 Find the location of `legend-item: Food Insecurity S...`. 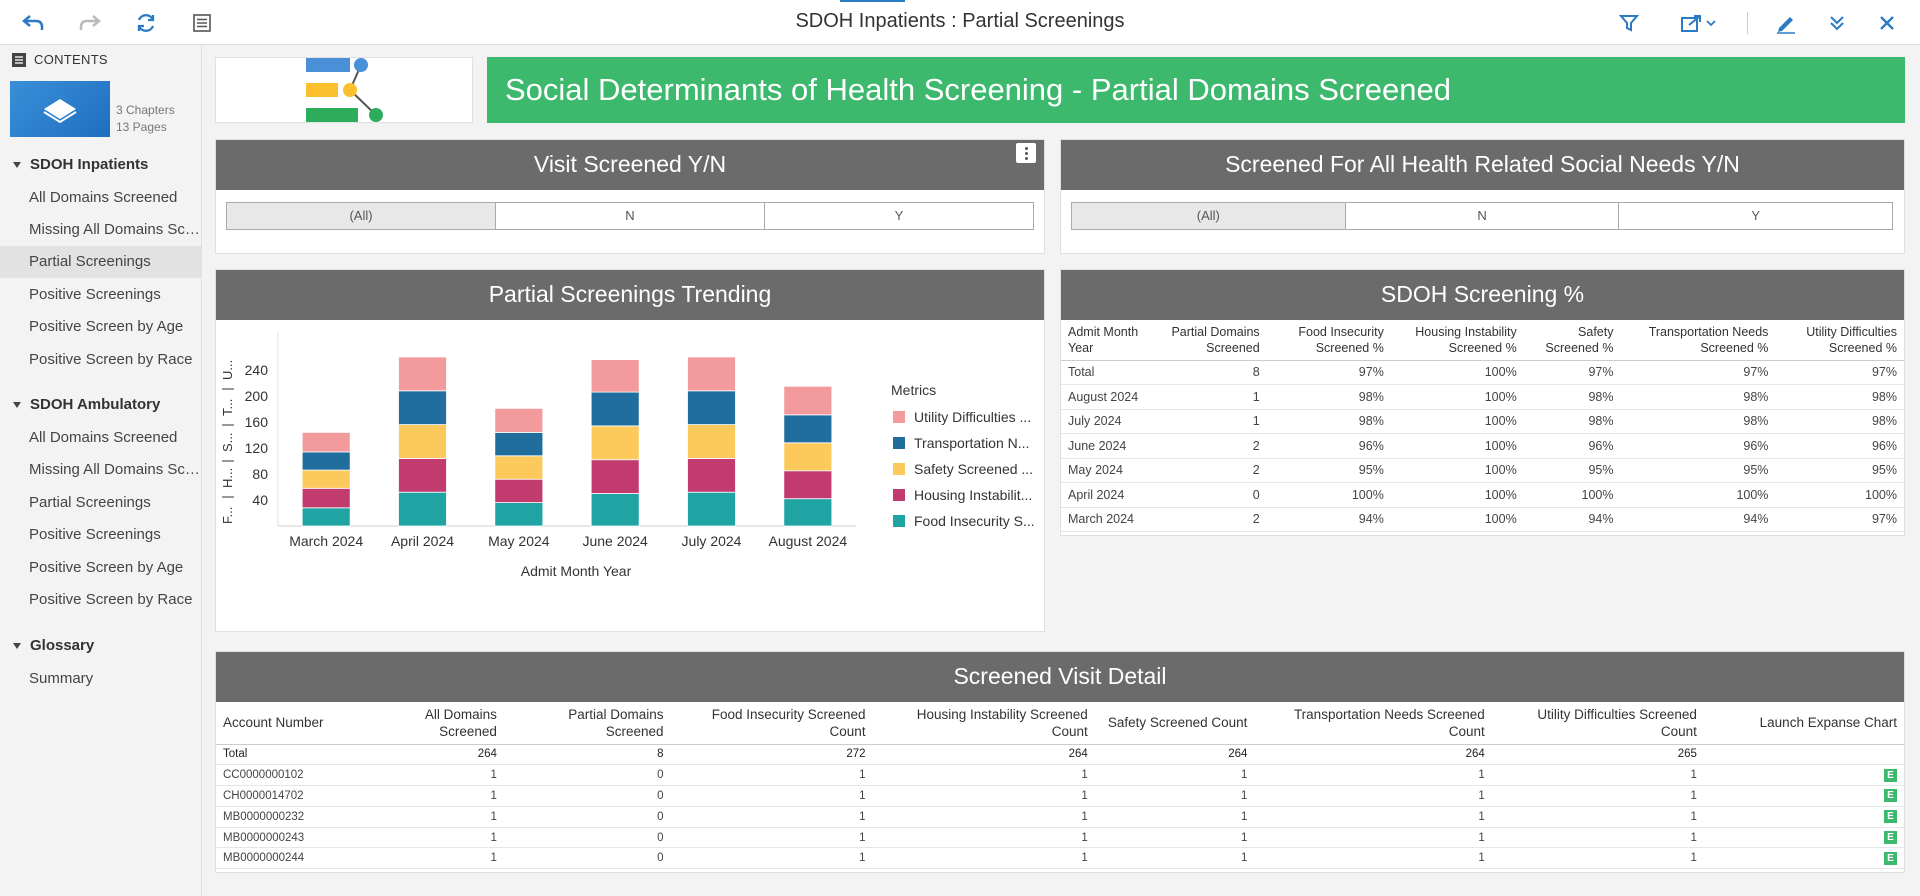

legend-item: Food Insecurity S... is located at coordinates (974, 521).